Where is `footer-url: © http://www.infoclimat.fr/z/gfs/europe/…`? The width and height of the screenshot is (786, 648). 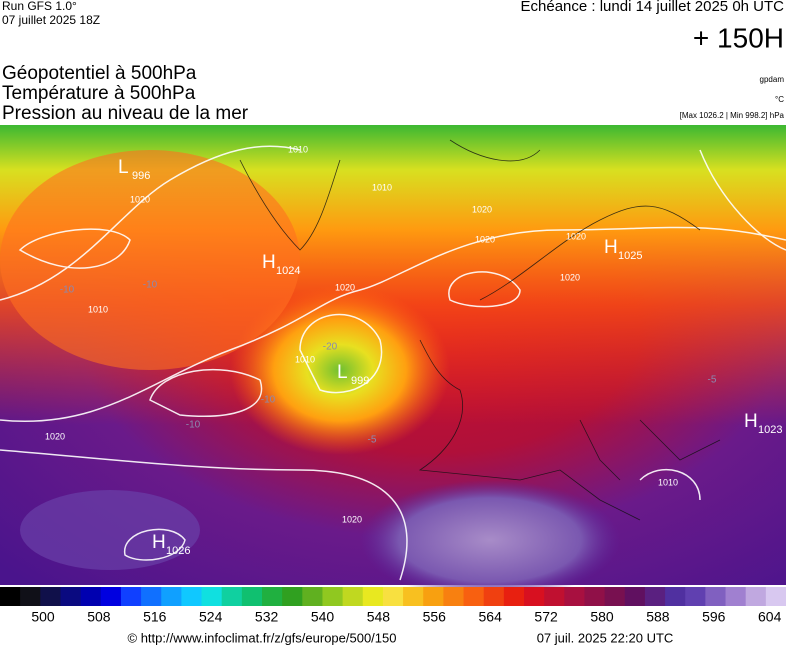 footer-url: © http://www.infoclimat.fr/z/gfs/europe/… is located at coordinates (262, 637).